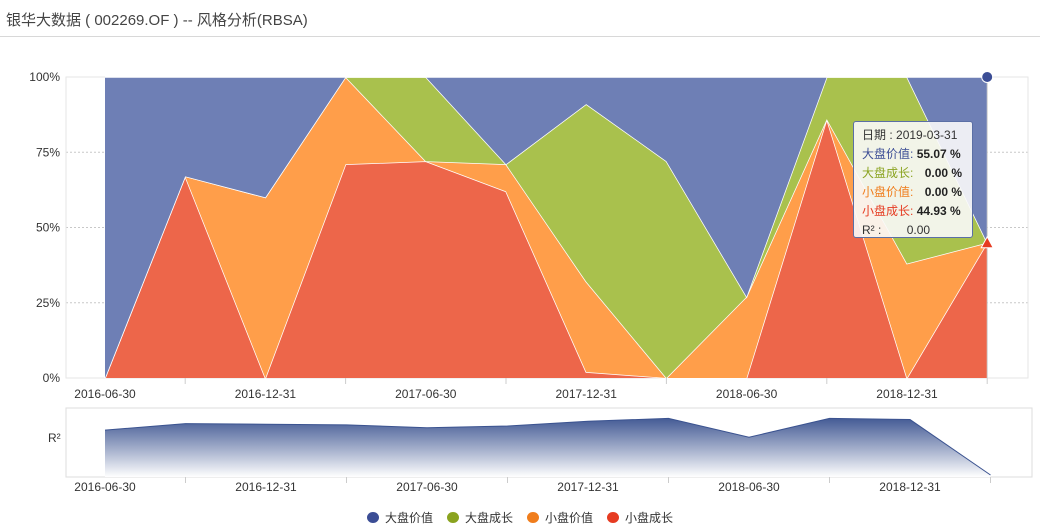 This screenshot has height=527, width=1040. Describe the element at coordinates (872, 230) in the screenshot. I see `tooltip-r2-label: R² :` at that location.